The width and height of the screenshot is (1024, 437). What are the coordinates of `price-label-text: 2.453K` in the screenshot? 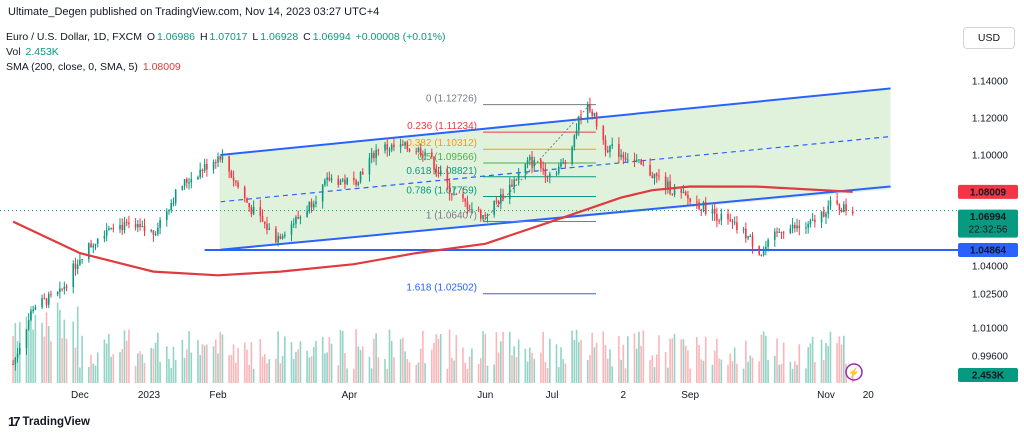 It's located at (988, 376).